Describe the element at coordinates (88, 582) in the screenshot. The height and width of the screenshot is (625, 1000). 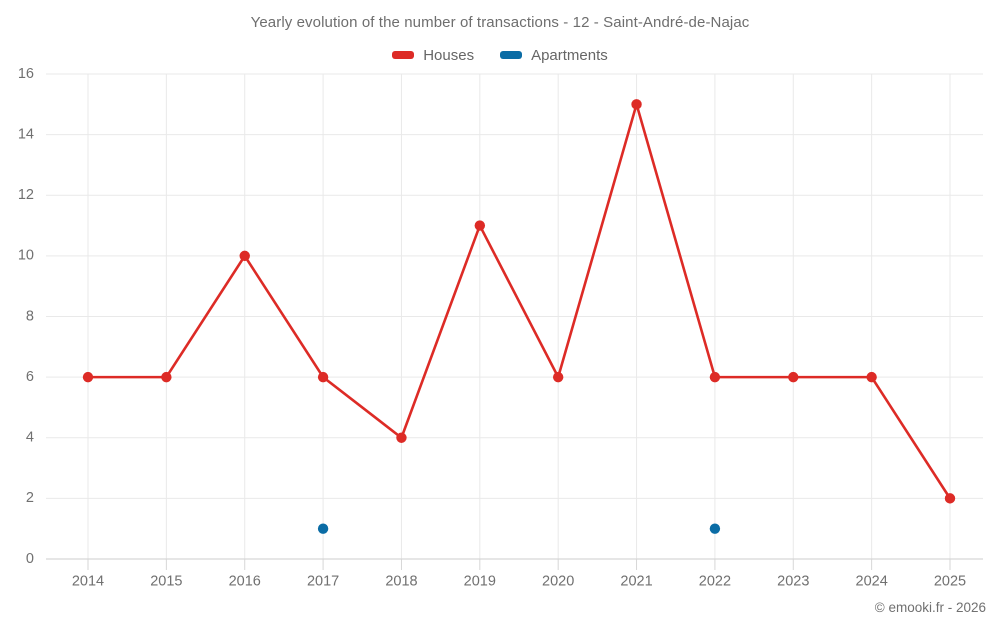
I see `xtick-label: 2014` at that location.